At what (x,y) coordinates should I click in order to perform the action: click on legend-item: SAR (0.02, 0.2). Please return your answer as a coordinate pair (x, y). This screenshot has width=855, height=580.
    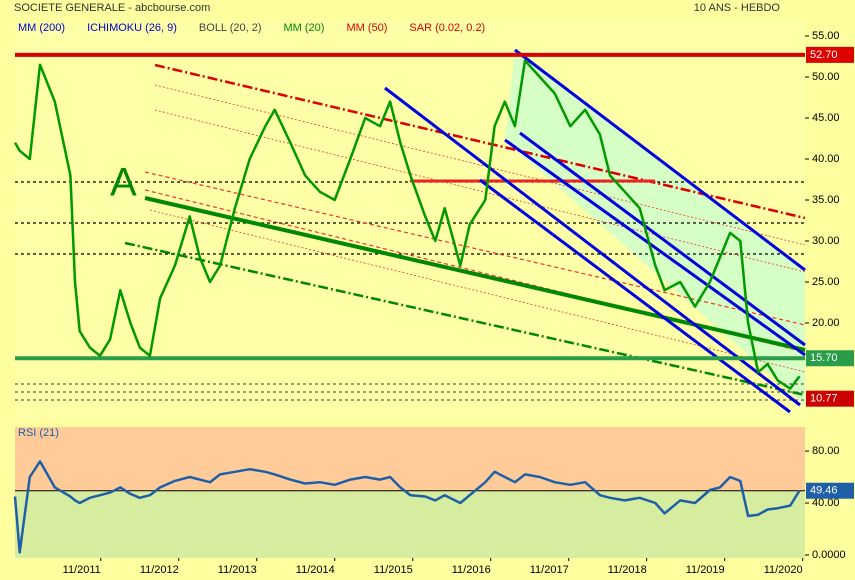
    Looking at the image, I should click on (447, 28).